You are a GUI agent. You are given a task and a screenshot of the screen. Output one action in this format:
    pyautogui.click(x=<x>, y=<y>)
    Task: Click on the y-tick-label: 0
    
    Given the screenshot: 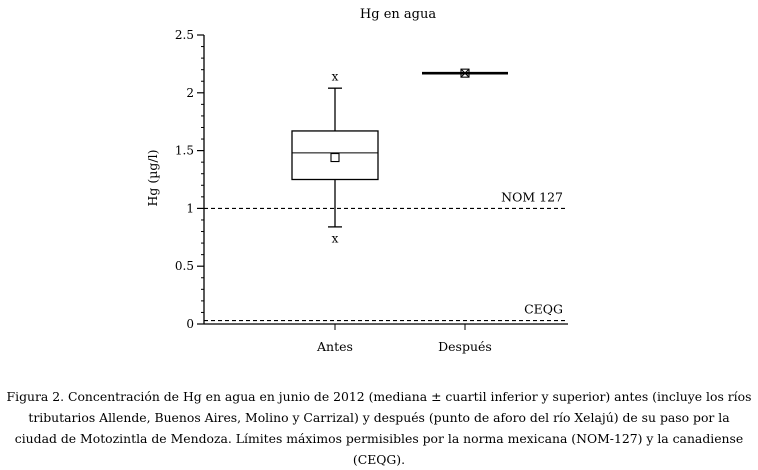 What is the action you would take?
    pyautogui.click(x=190, y=324)
    